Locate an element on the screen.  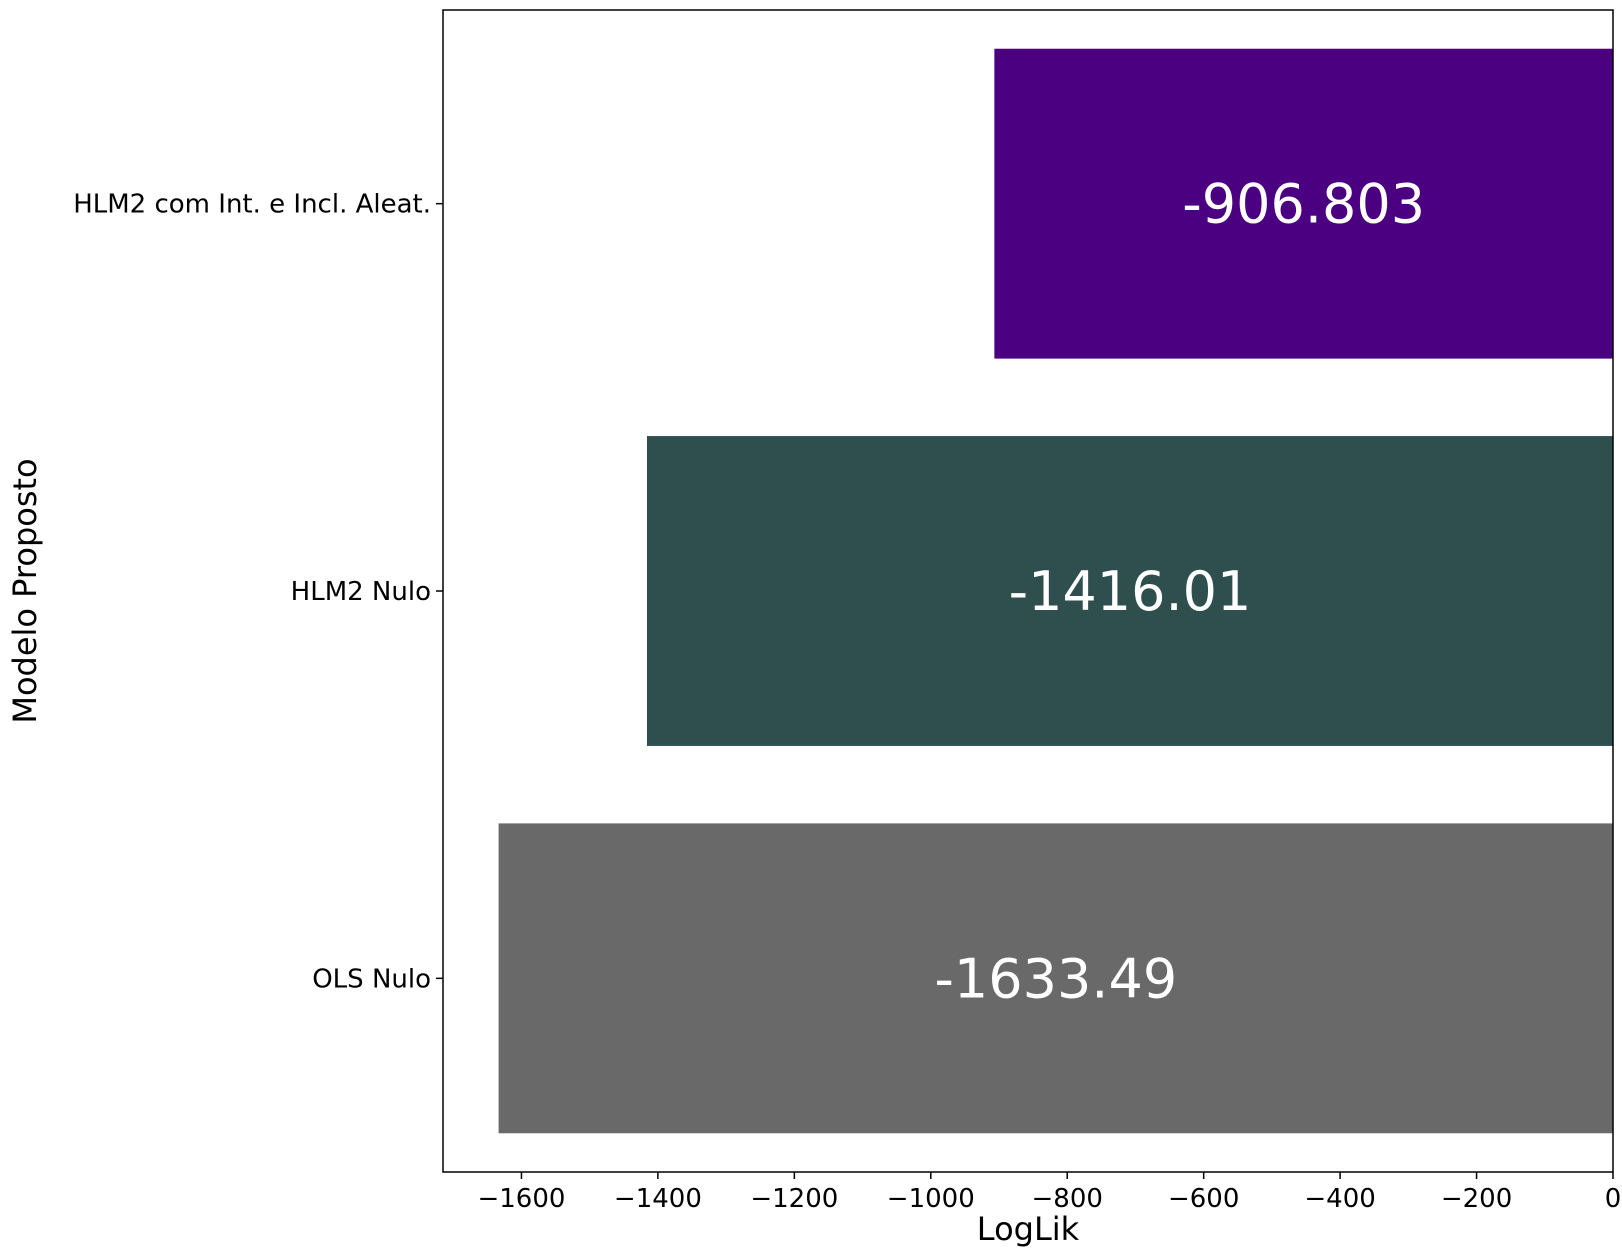
x-tick-label-5: −800 is located at coordinates (1067, 1199).